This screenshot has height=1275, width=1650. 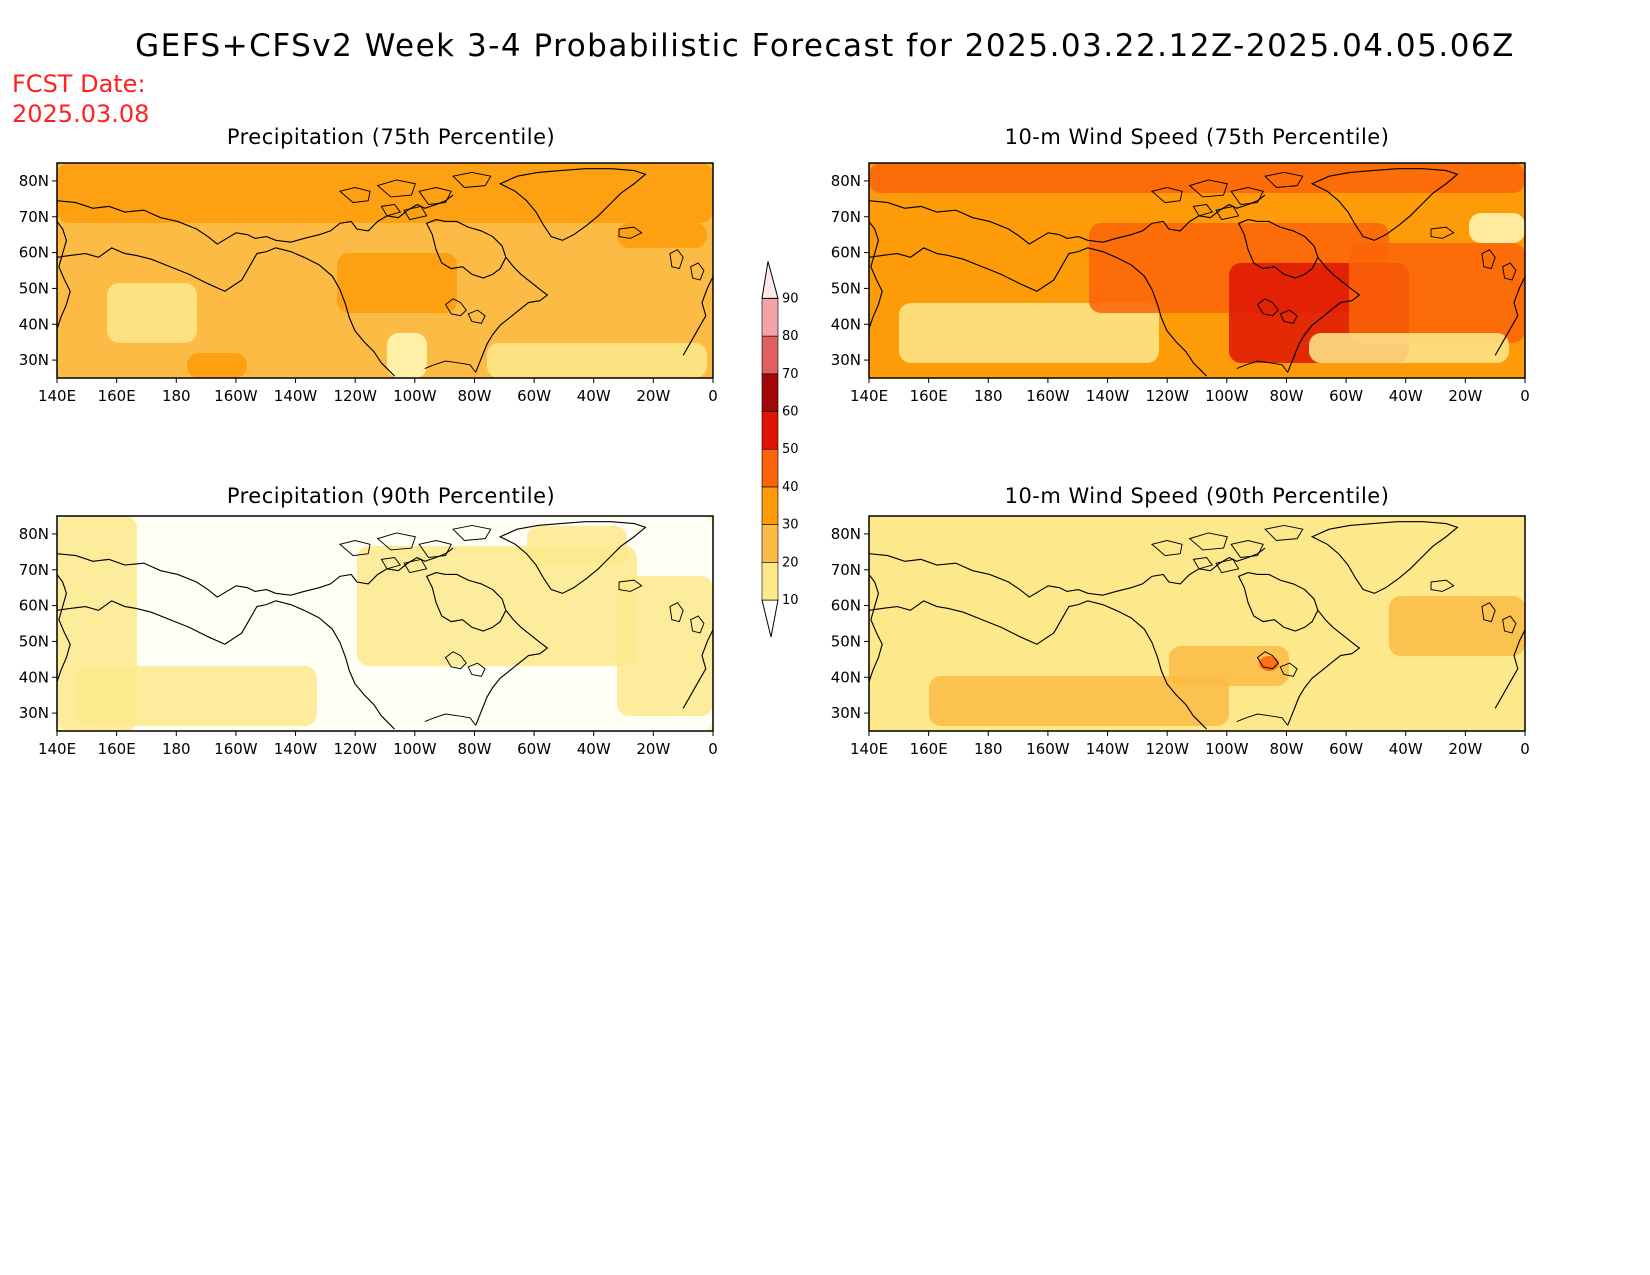 I want to click on colorbar-lower-triangle, so click(x=770, y=618).